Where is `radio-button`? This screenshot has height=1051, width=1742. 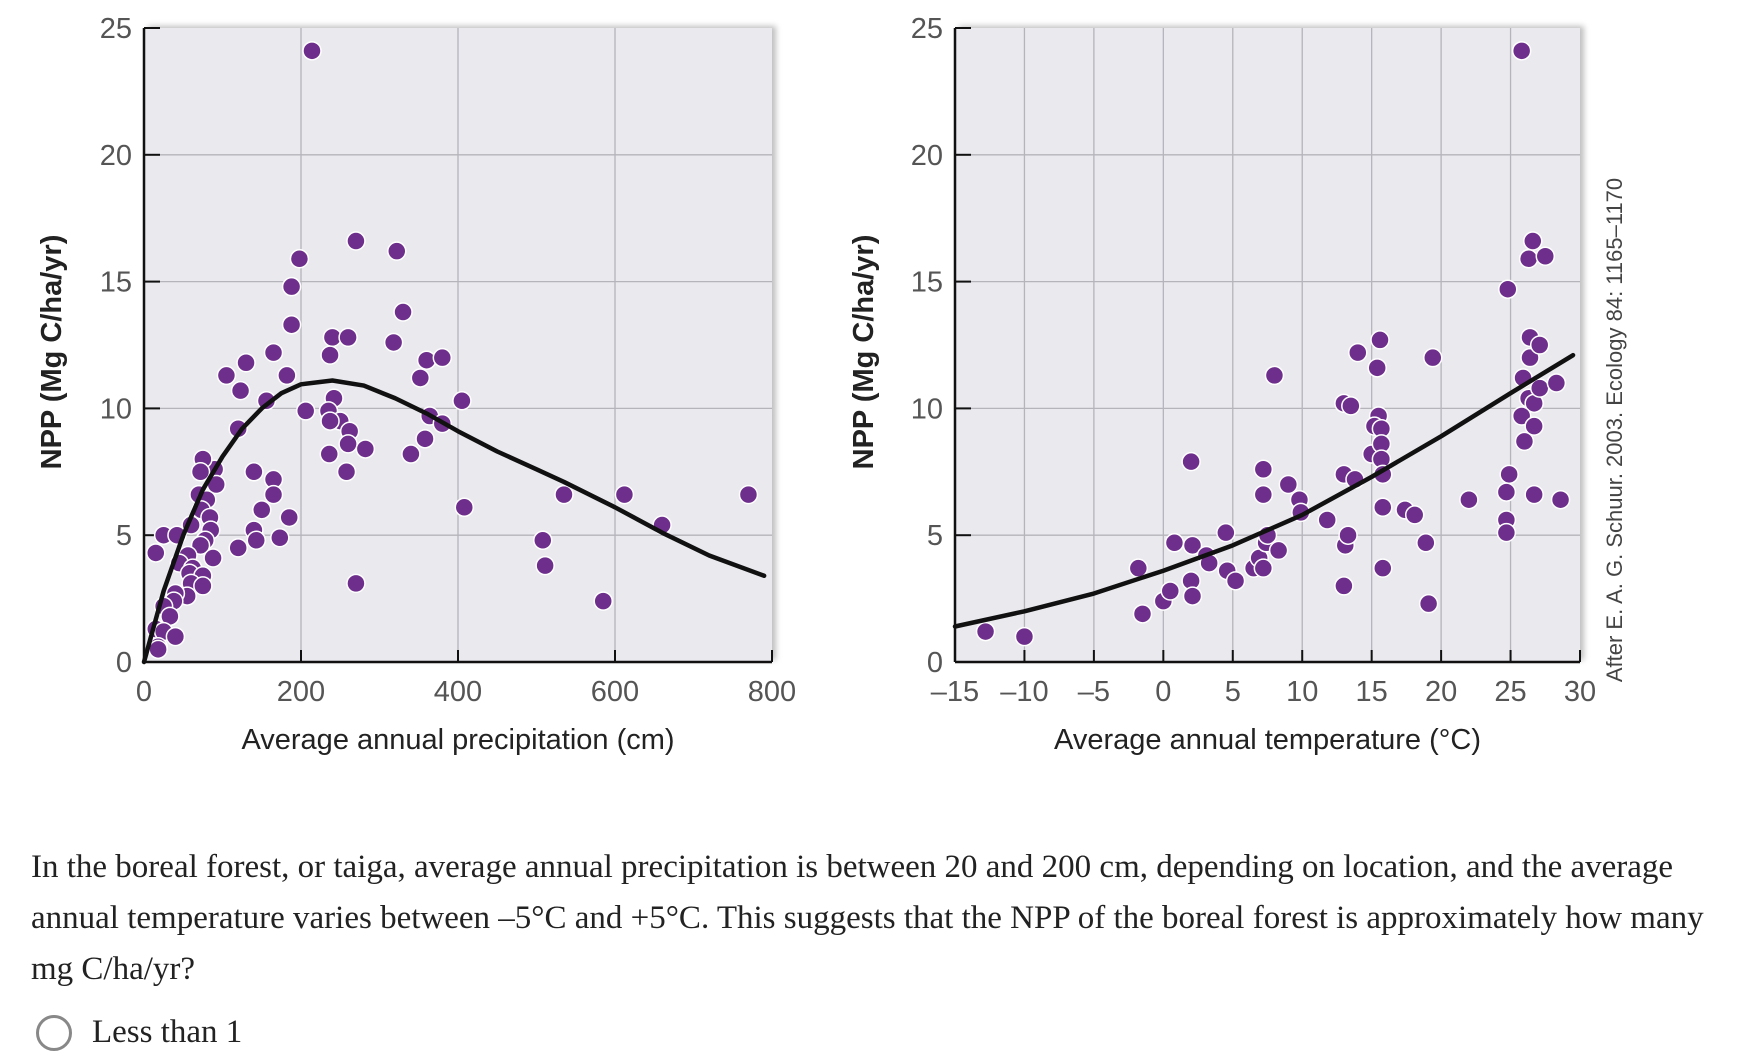 radio-button is located at coordinates (54, 1032).